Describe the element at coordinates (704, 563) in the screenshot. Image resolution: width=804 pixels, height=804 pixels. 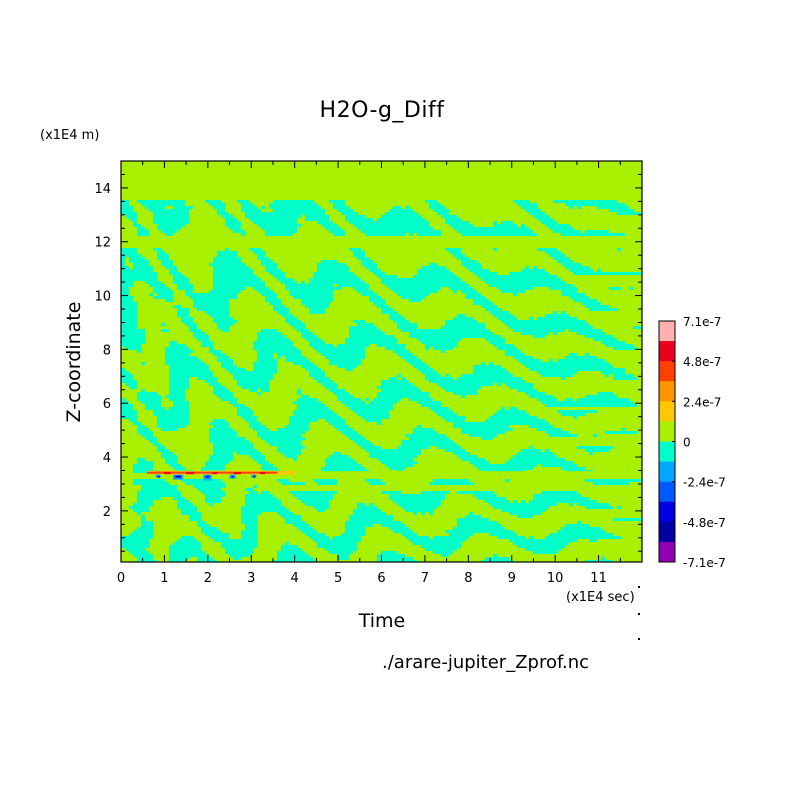
I see `colorbar-label: -7.1e-7` at that location.